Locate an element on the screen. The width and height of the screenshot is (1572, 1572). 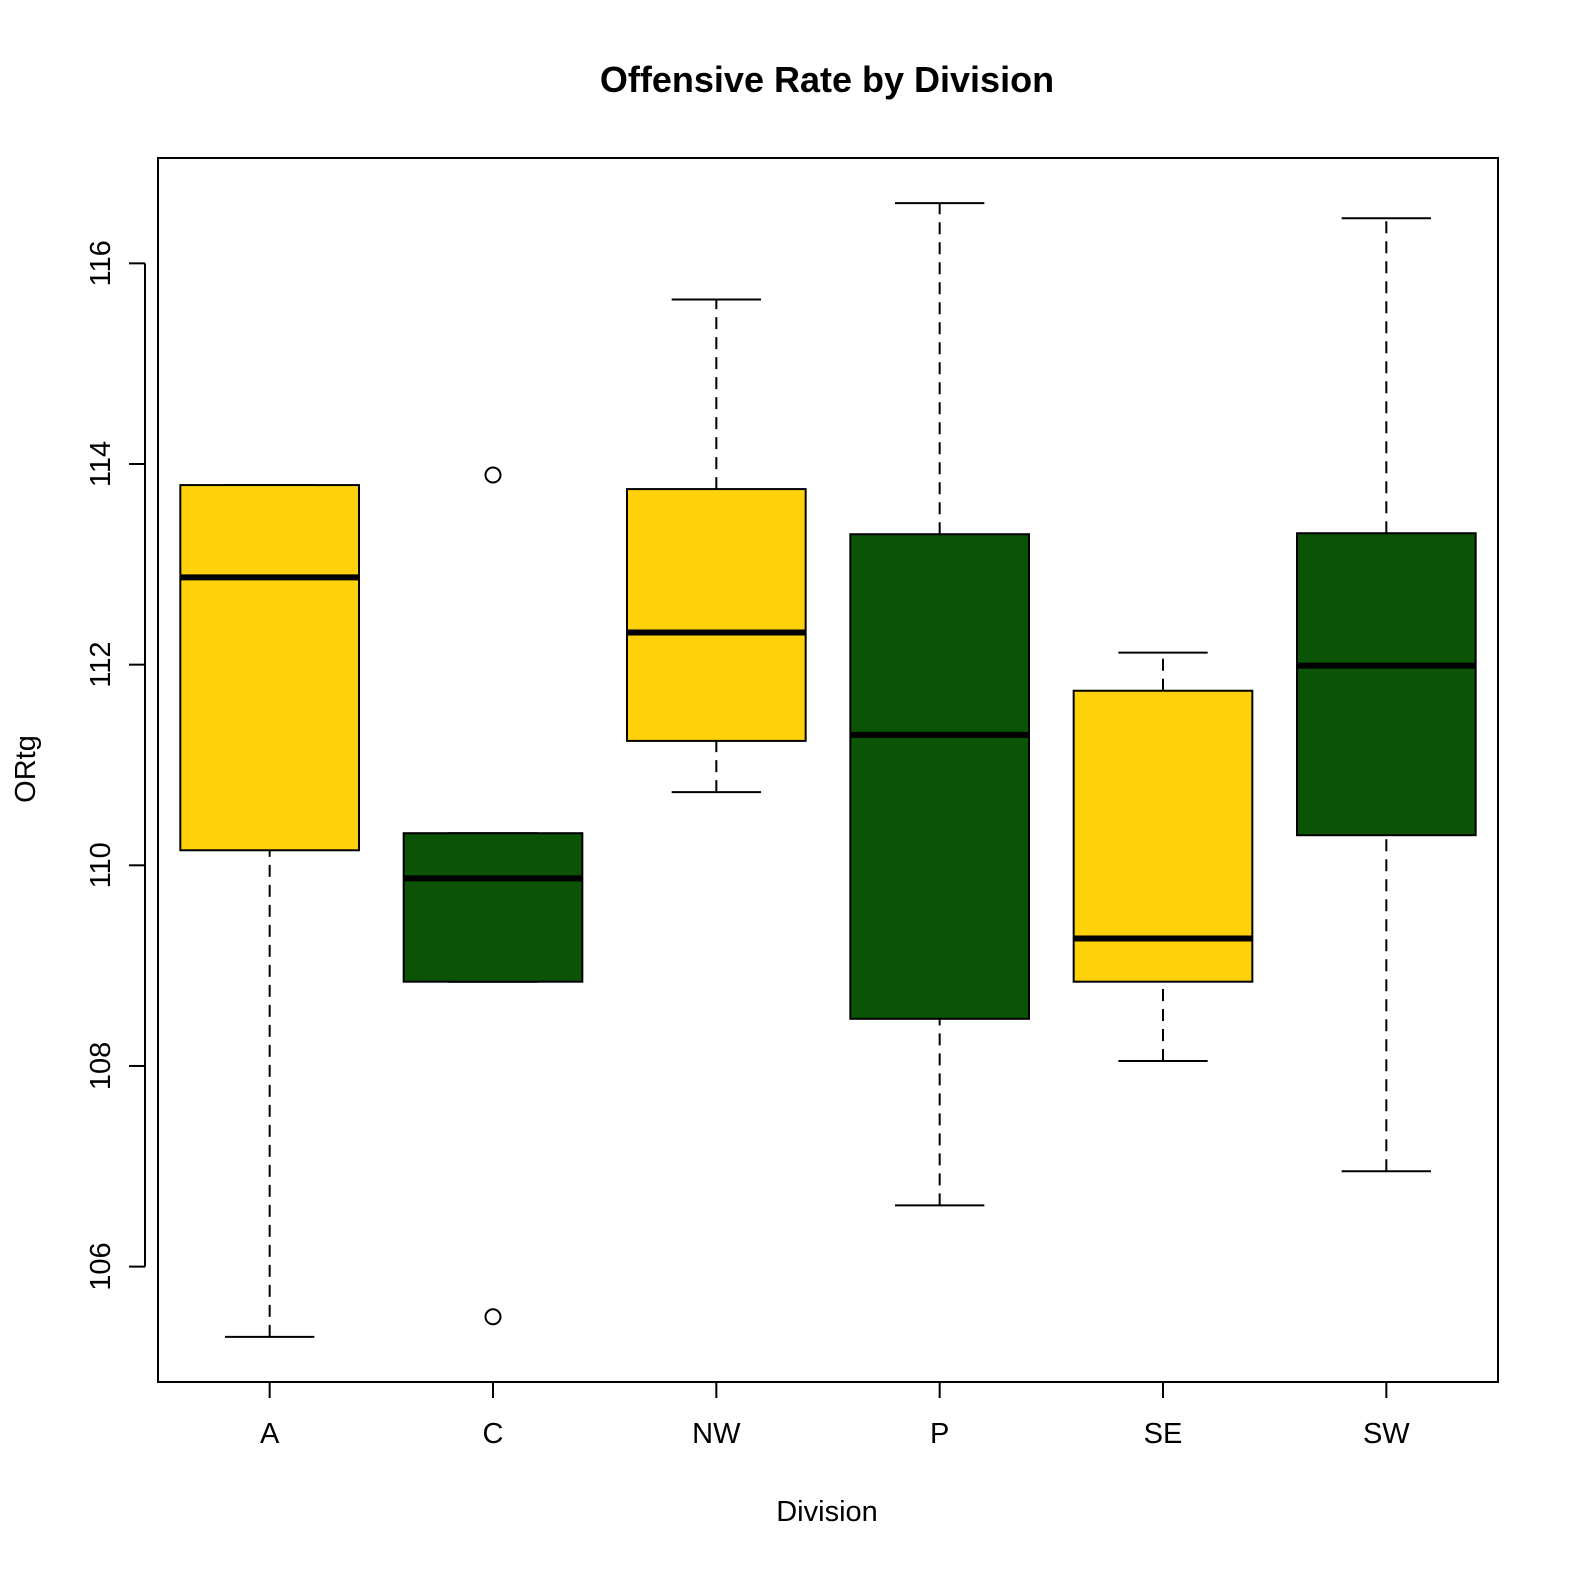
box-sw is located at coordinates (1386, 695).